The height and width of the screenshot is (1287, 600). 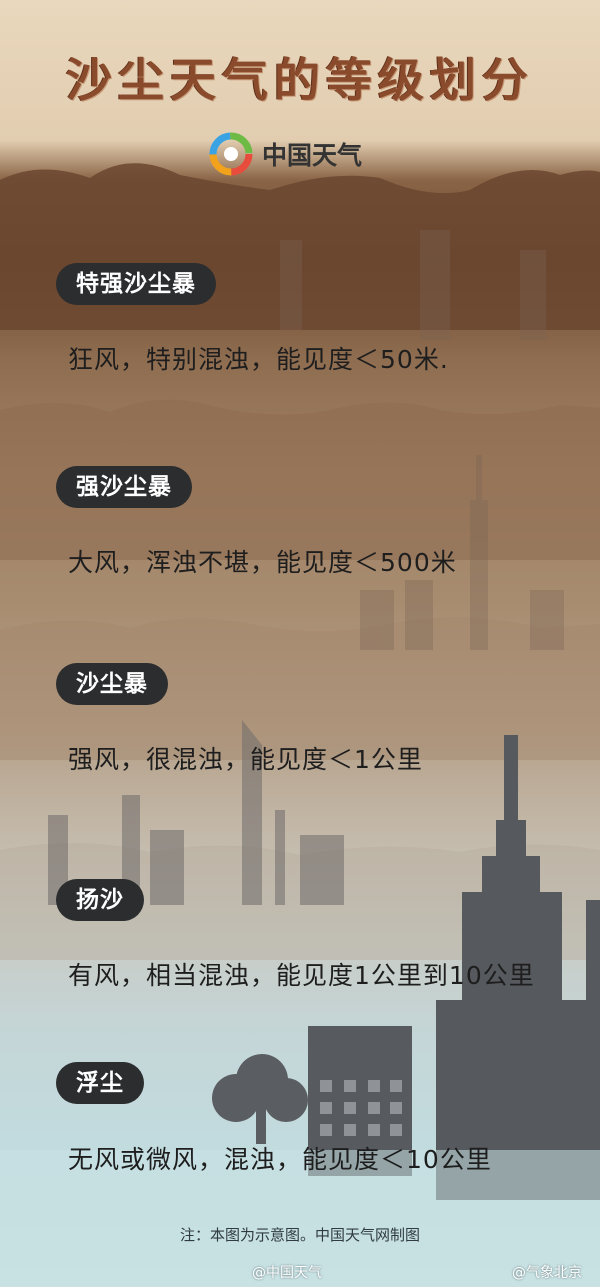 I want to click on level-badge: 强沙尘暴, so click(x=124, y=487).